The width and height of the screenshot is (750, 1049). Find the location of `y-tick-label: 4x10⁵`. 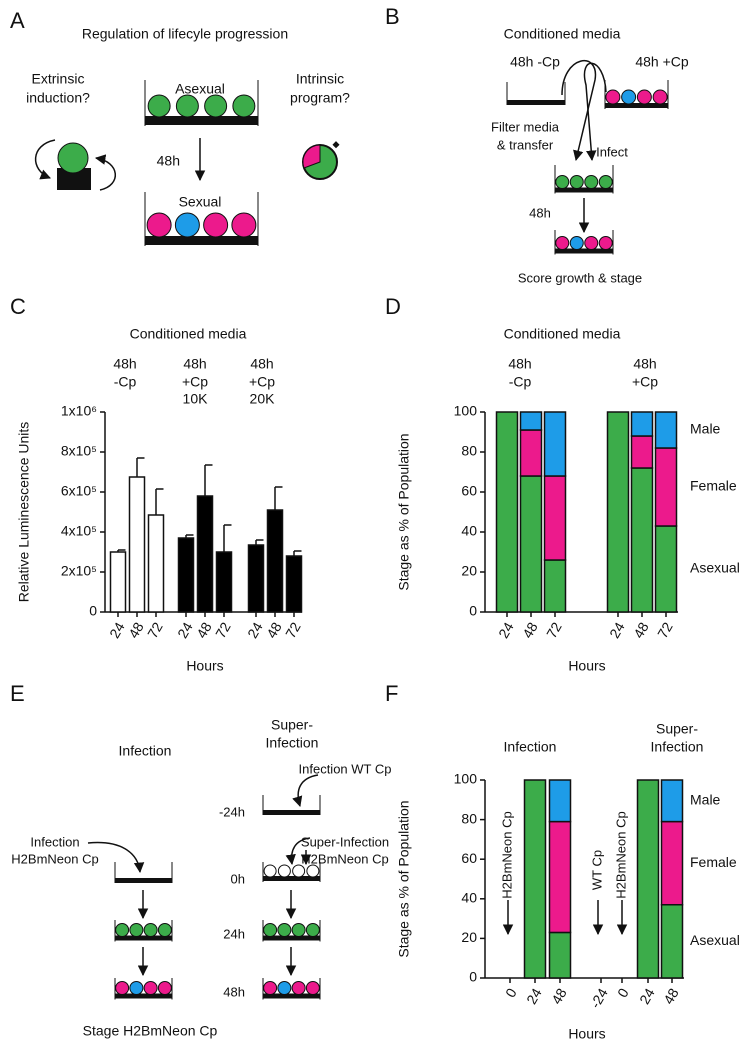

y-tick-label: 4x10⁵ is located at coordinates (79, 531).